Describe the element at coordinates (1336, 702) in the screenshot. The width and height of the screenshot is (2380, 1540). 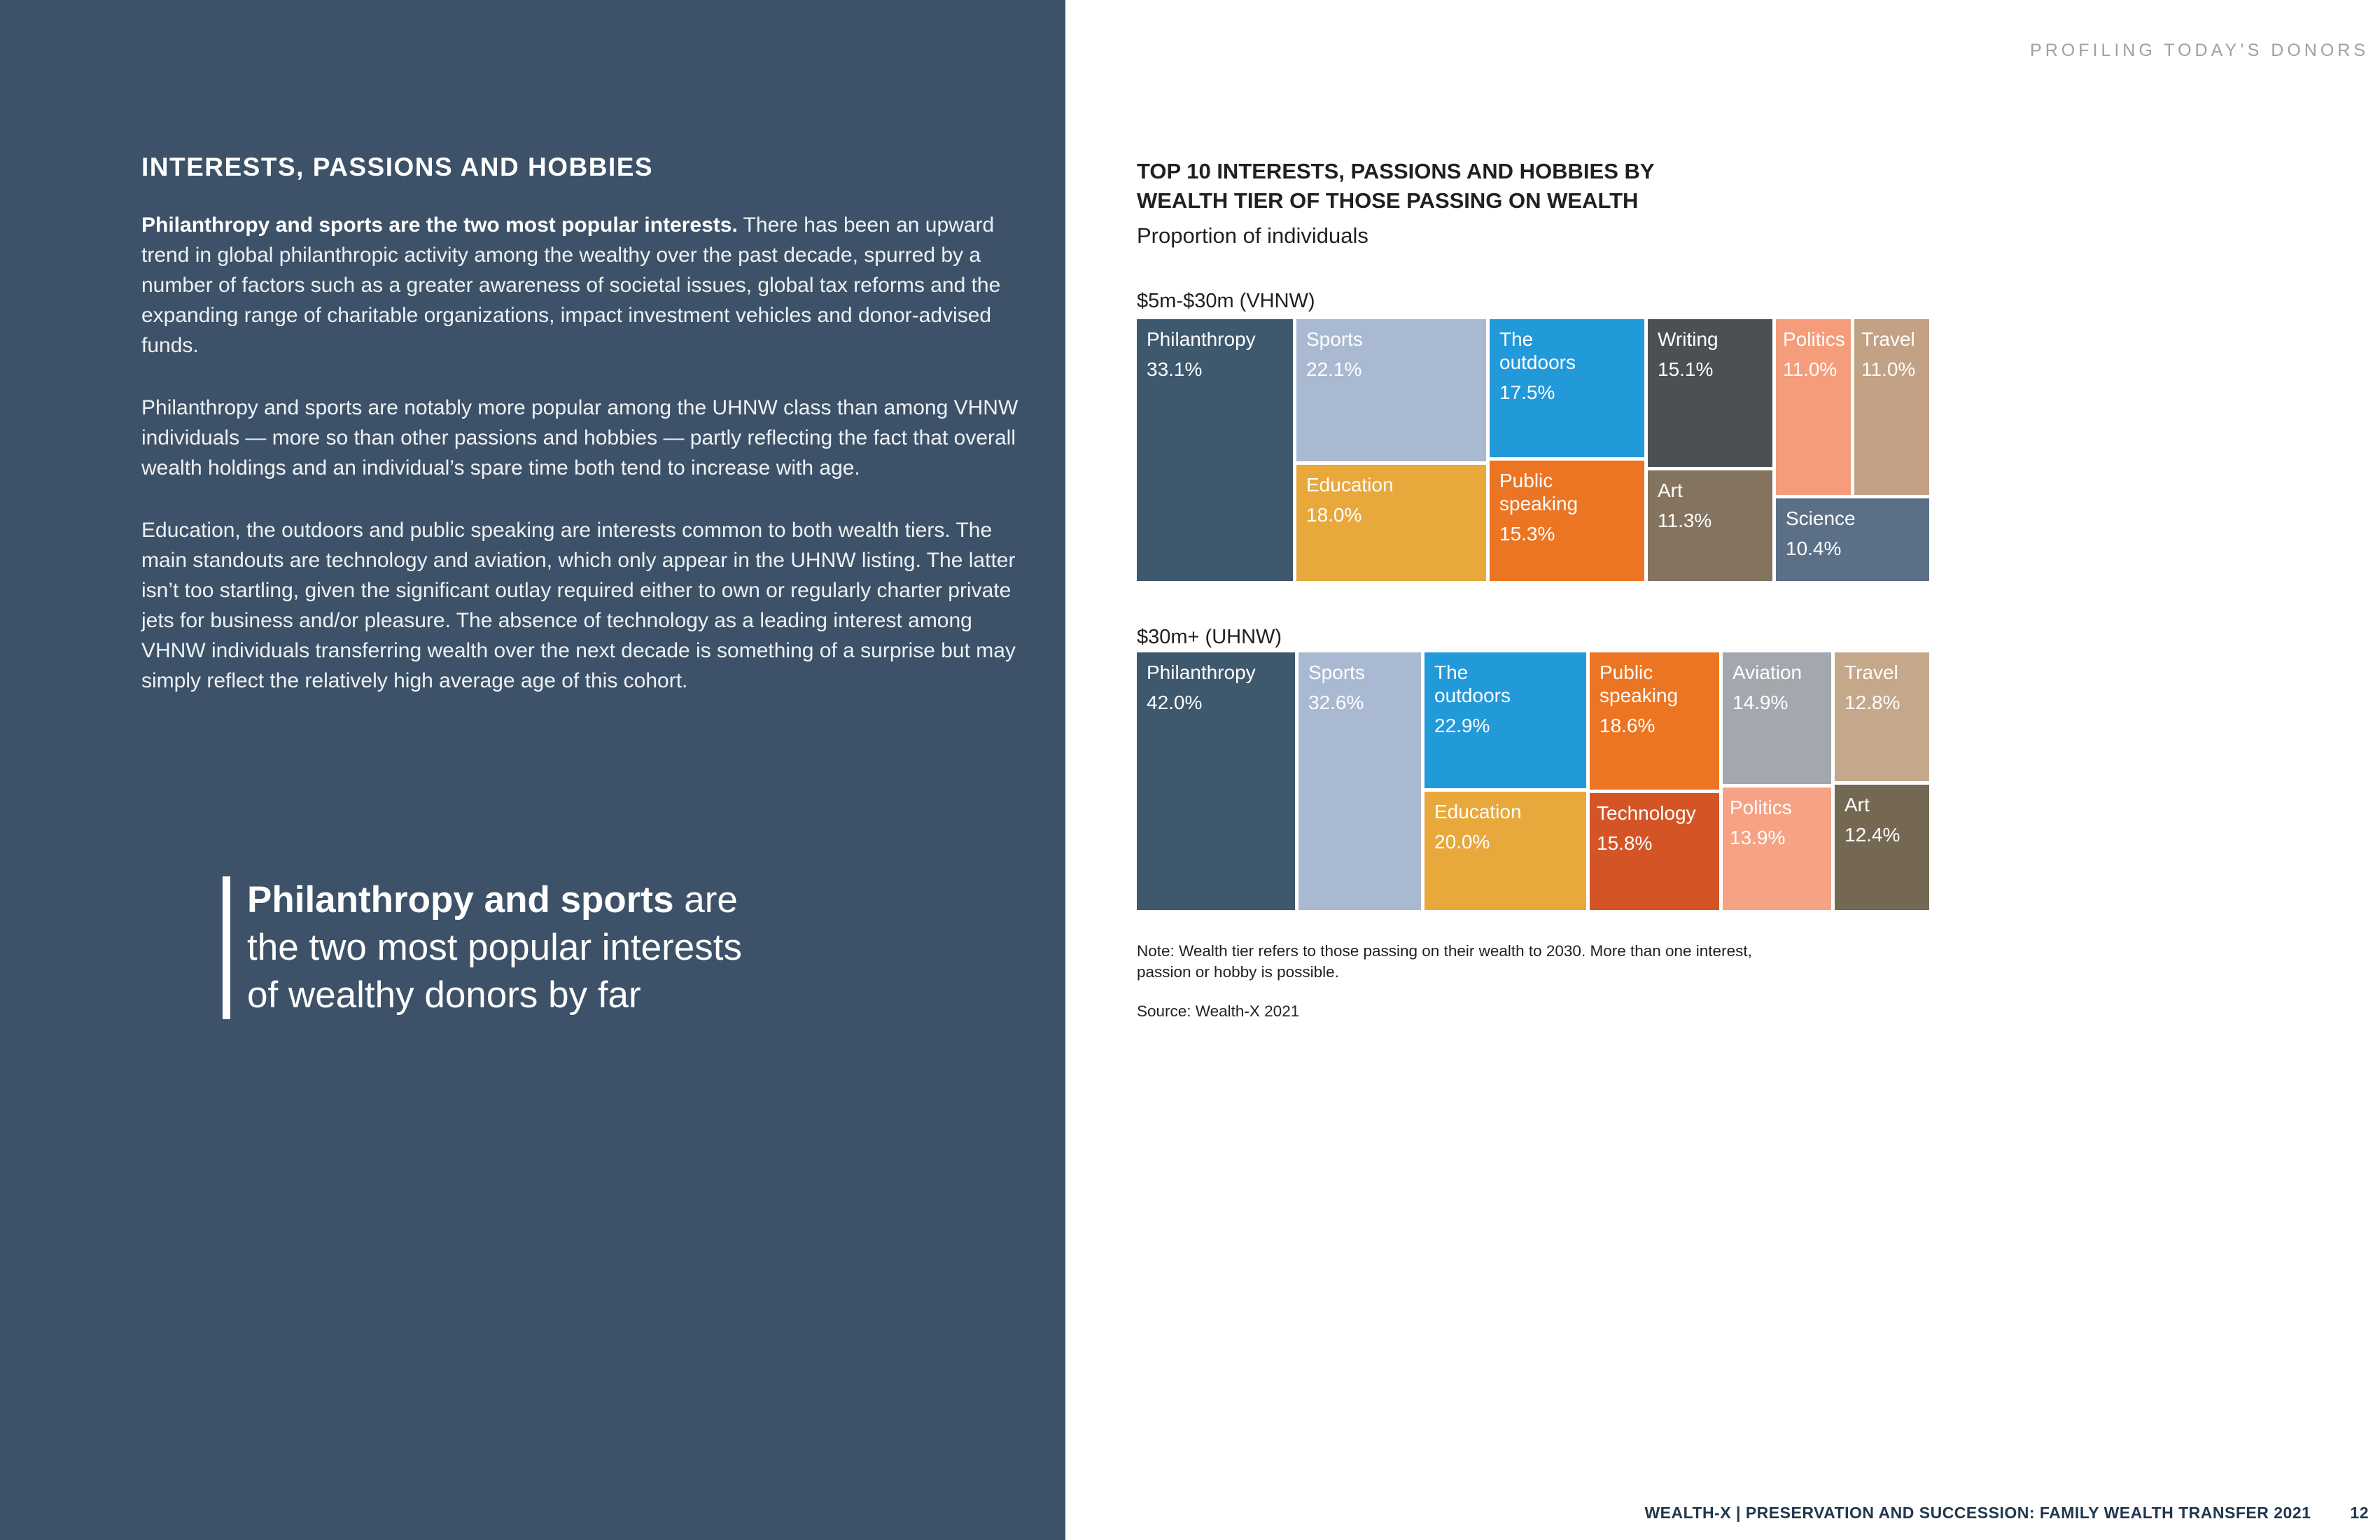
I see `cell-value: 32.6%` at that location.